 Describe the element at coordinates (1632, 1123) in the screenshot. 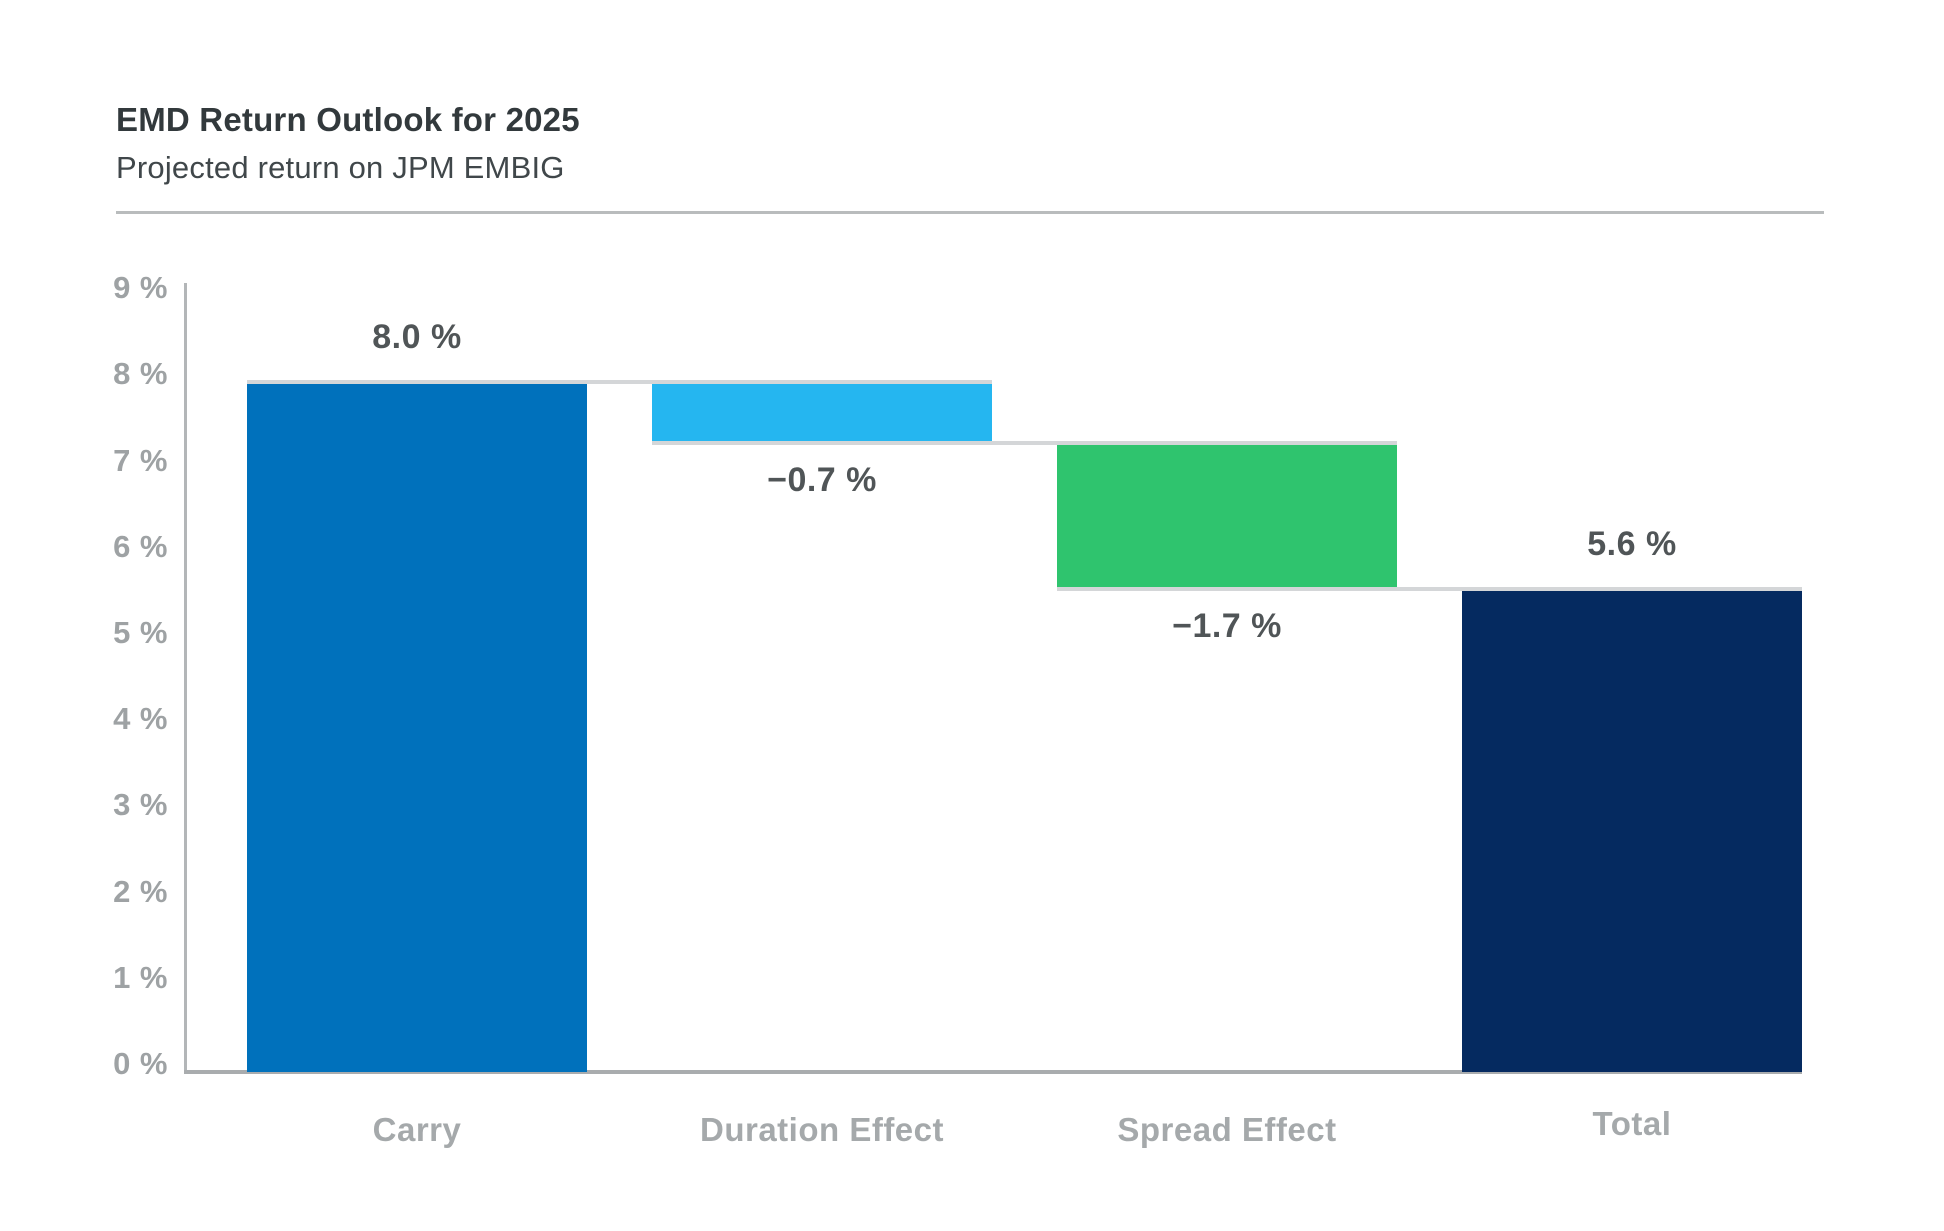

I see `category-label-total: Total` at that location.